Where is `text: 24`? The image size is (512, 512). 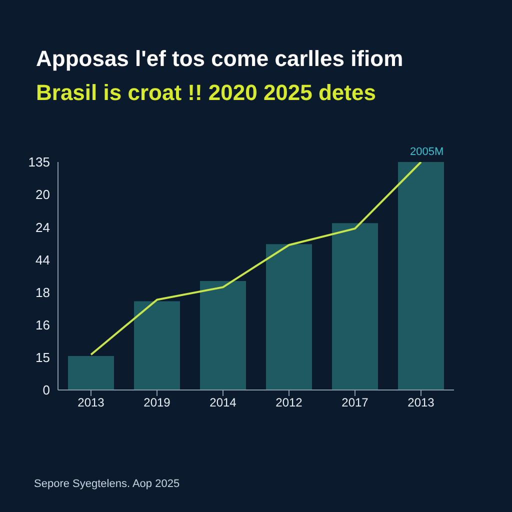 text: 24 is located at coordinates (43, 227).